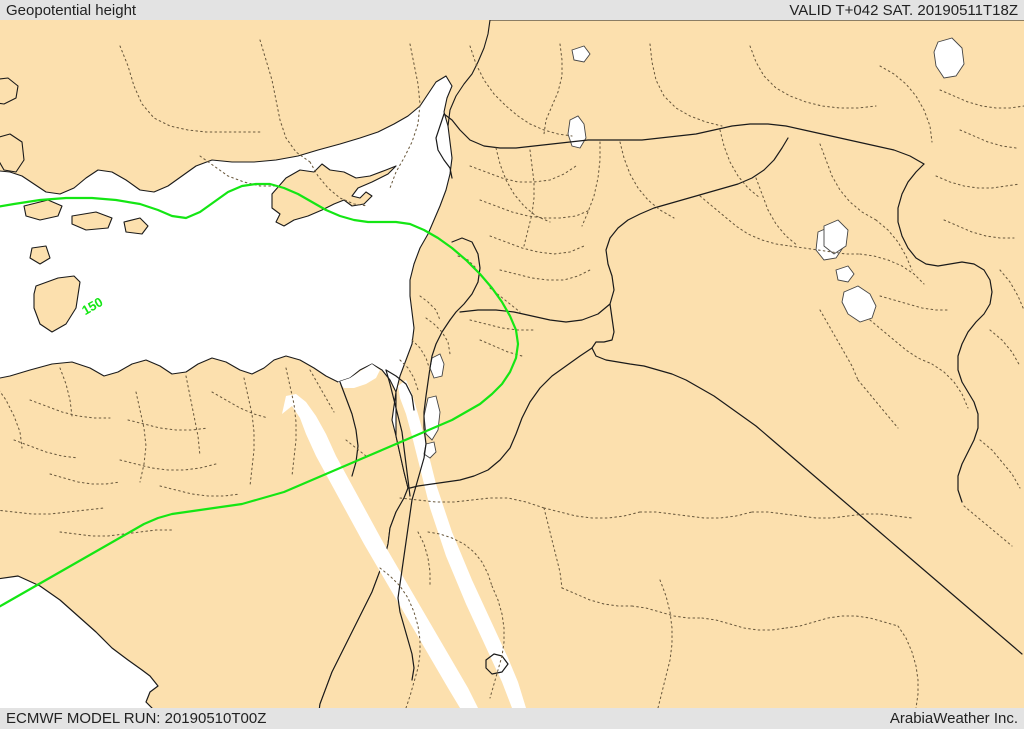 The height and width of the screenshot is (729, 1024). I want to click on land-cyprus, so click(334, 195).